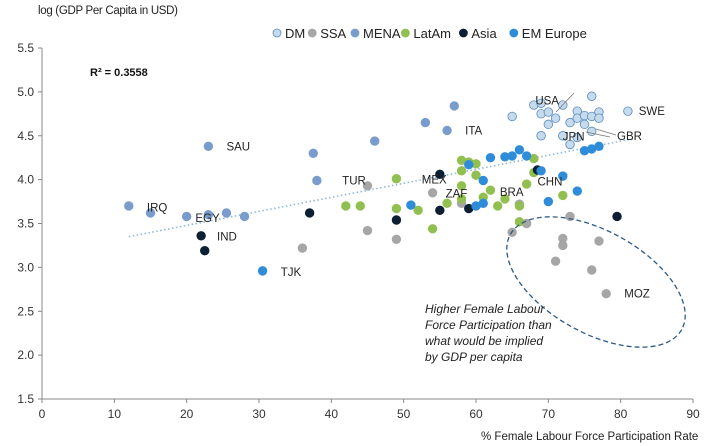 This screenshot has height=446, width=721. Describe the element at coordinates (485, 309) in the screenshot. I see `annotation-line-1: Higher Female Labour` at that location.